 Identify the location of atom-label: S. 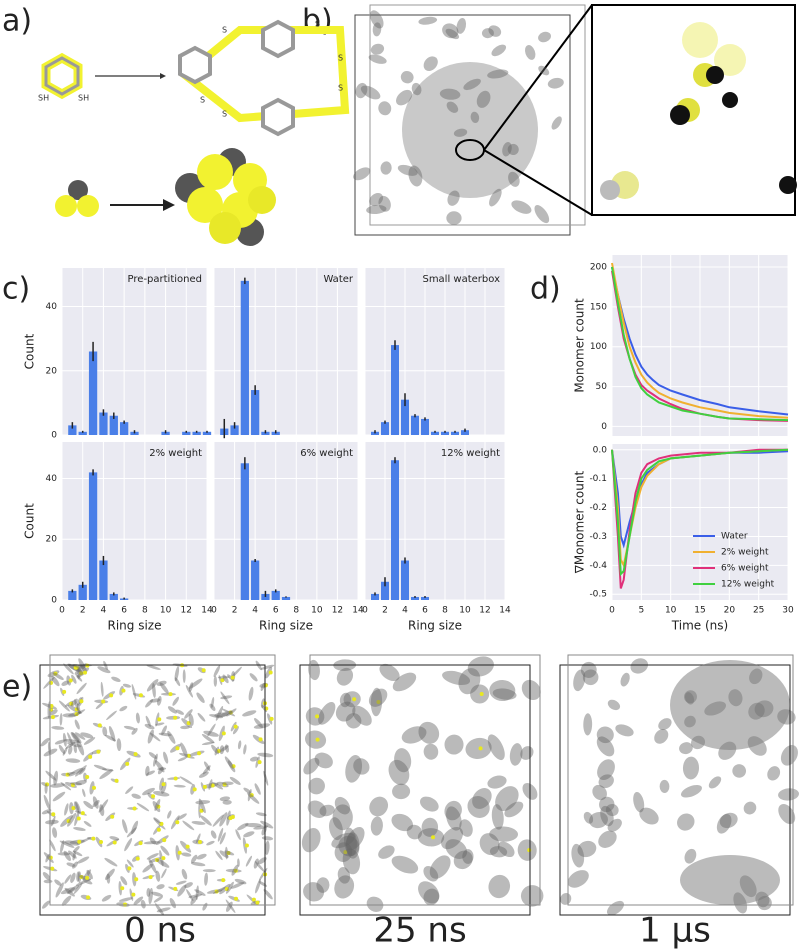
(340, 88).